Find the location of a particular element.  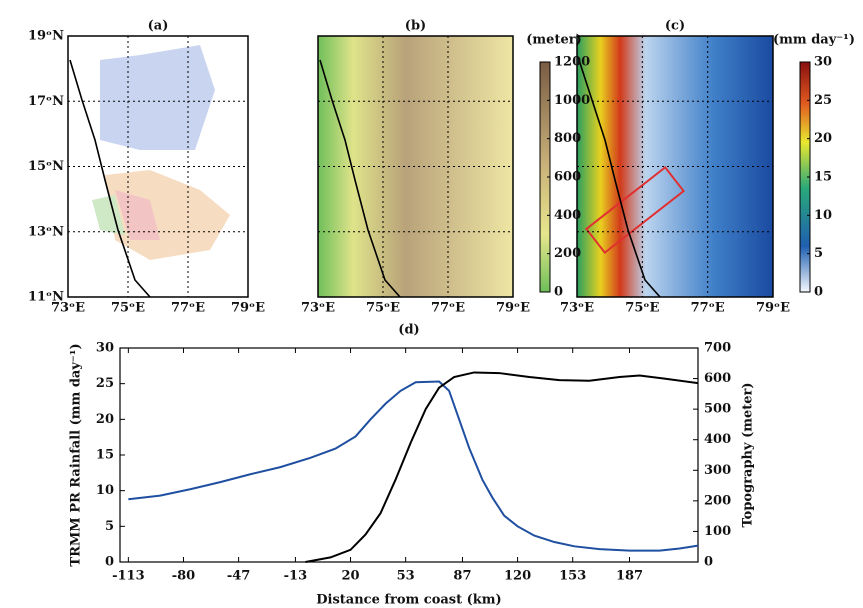

x-tick-label: 187 is located at coordinates (629, 576).